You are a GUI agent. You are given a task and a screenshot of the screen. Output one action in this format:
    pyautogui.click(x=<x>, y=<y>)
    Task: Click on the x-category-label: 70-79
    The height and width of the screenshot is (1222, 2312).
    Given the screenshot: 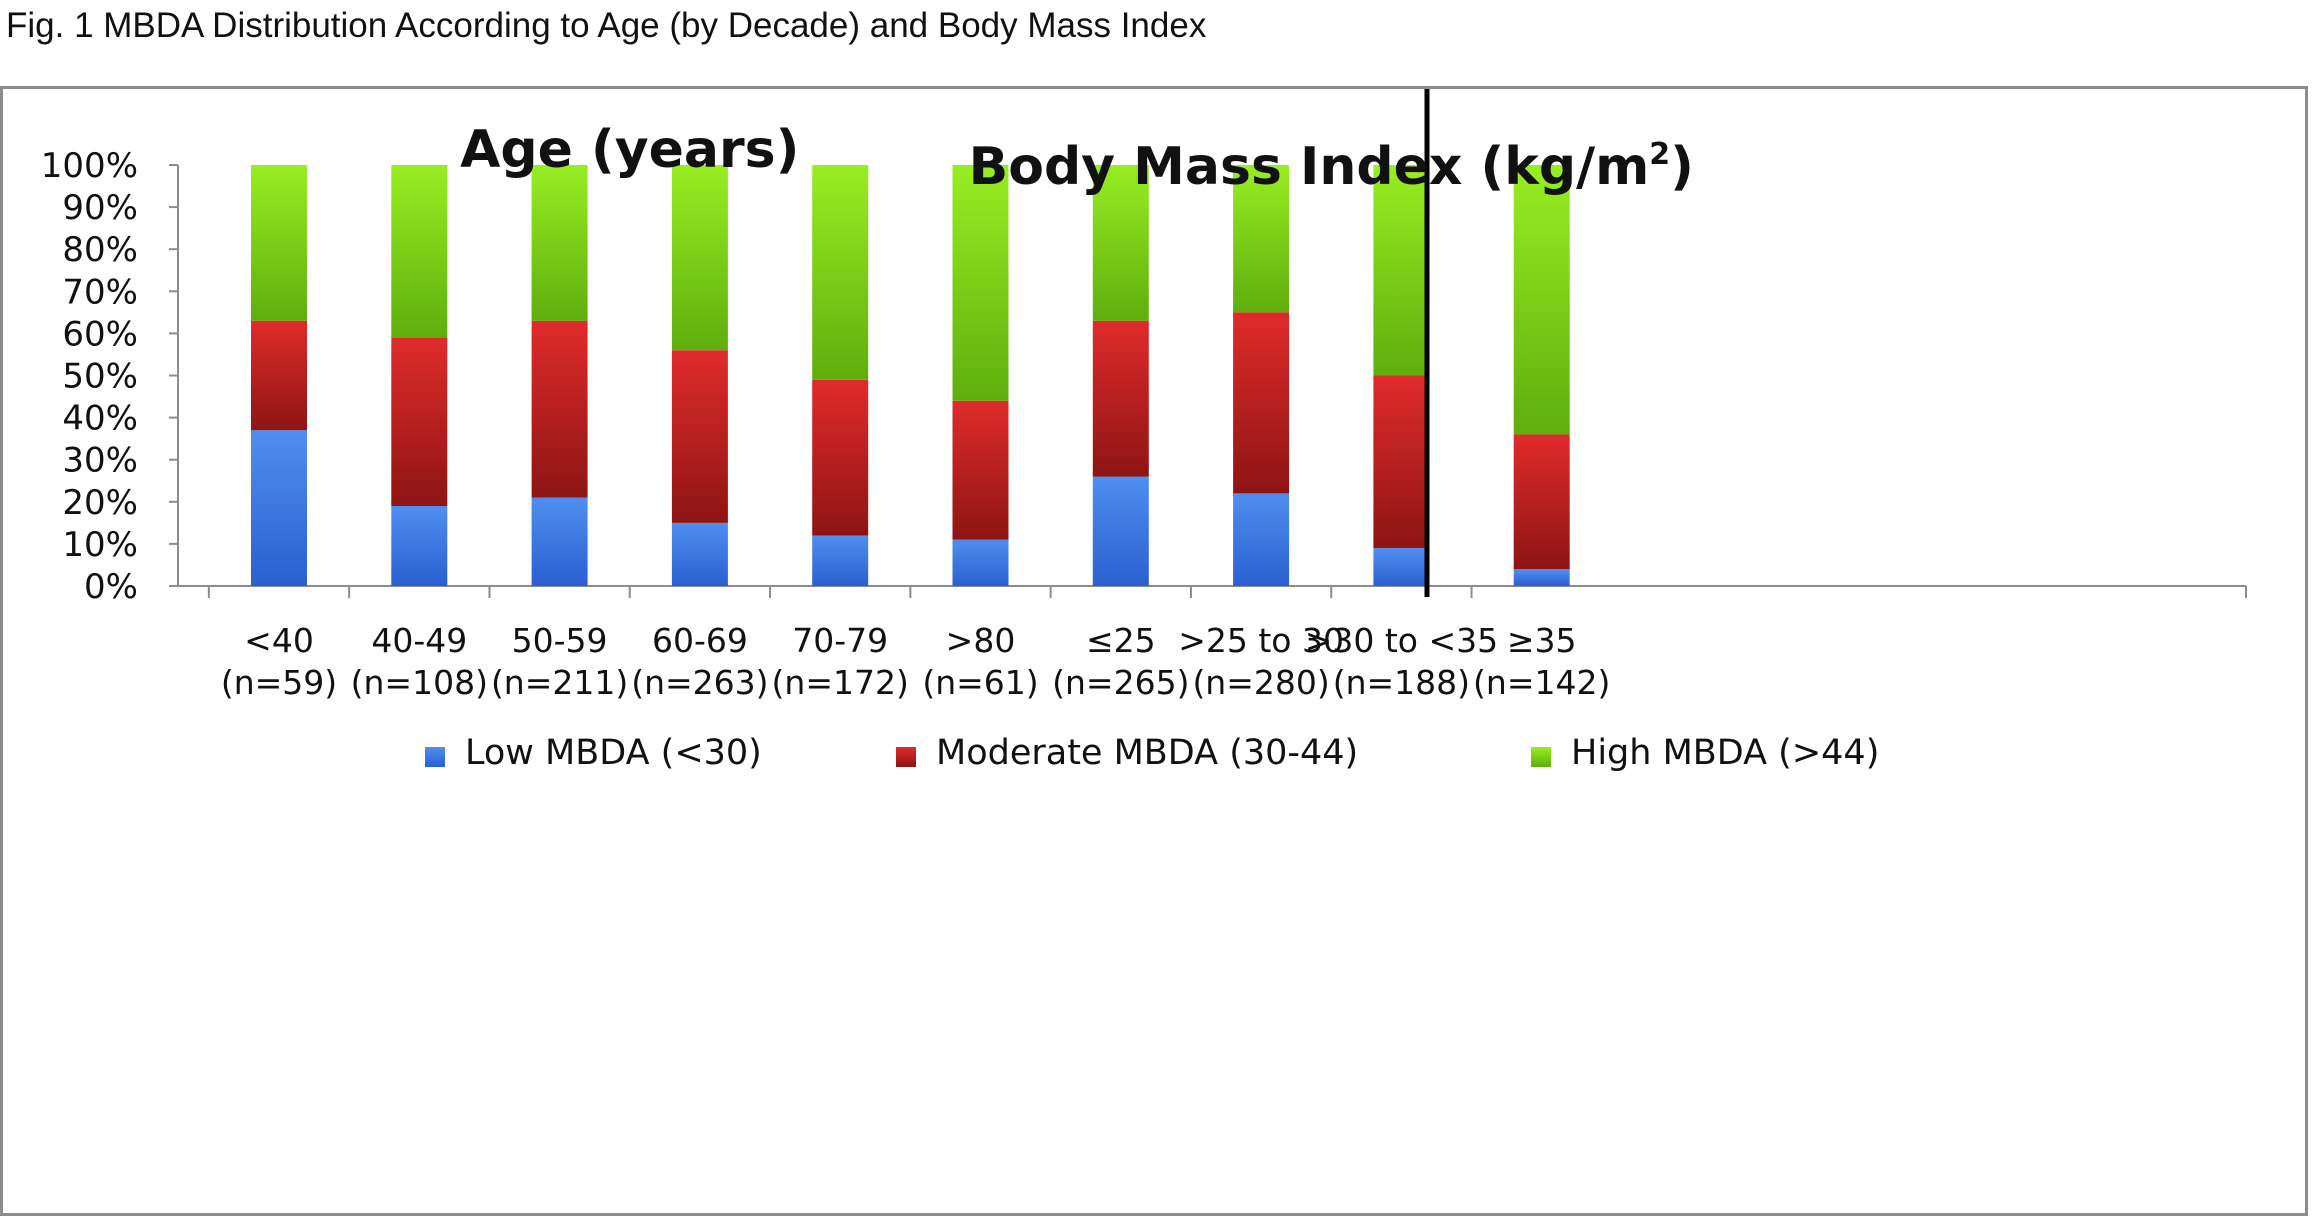 What is the action you would take?
    pyautogui.click(x=840, y=640)
    